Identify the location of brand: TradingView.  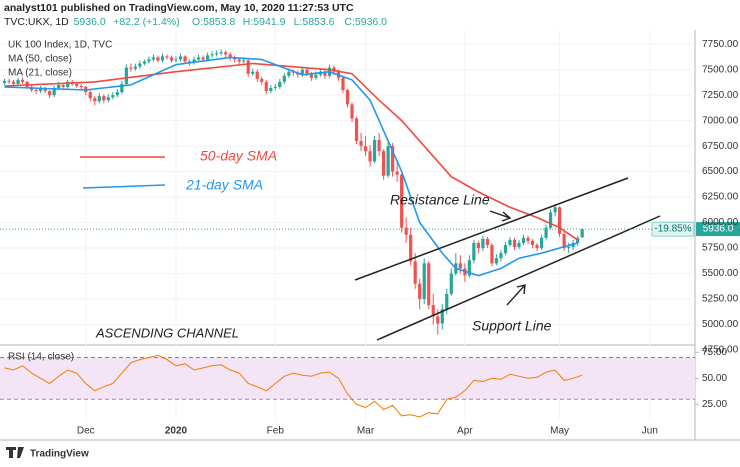
(59, 454).